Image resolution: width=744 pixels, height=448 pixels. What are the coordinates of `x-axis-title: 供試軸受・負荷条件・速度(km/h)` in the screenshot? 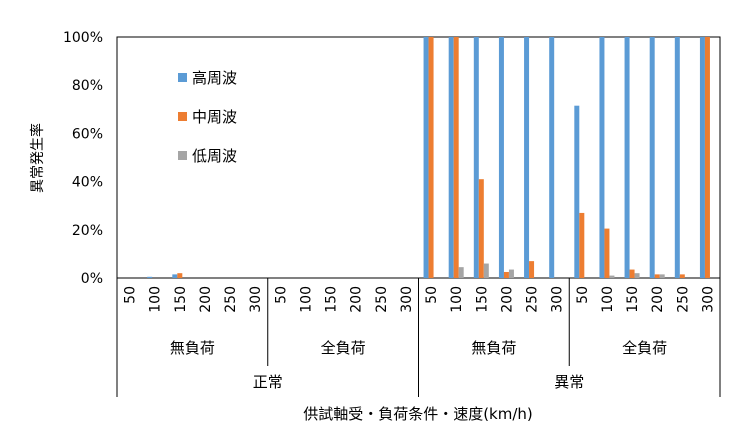 It's located at (418, 414).